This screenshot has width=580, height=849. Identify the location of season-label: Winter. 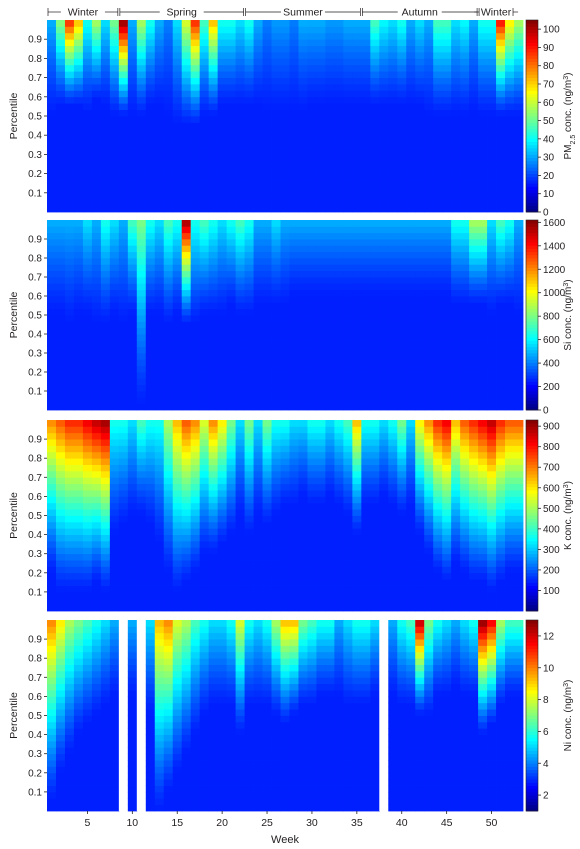
(83, 13).